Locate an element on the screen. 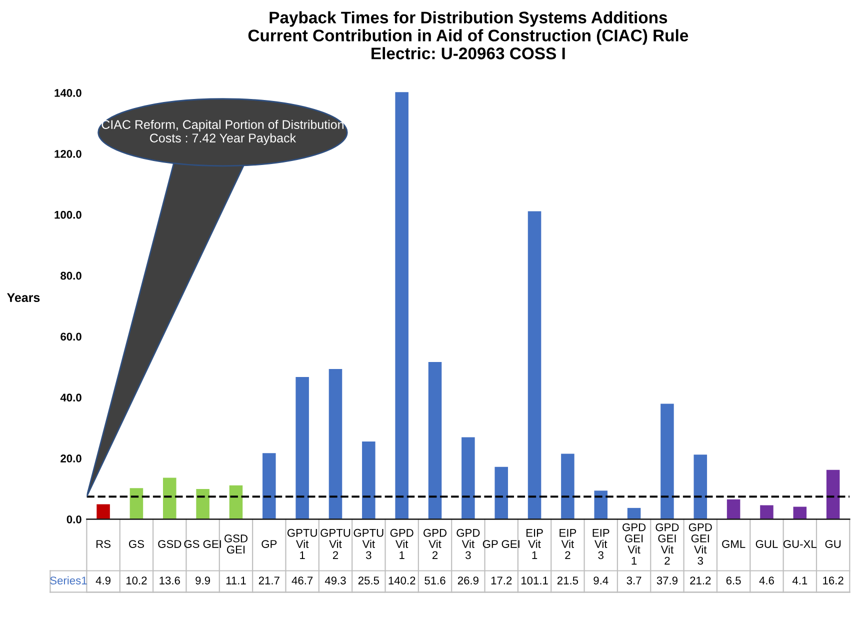 Image resolution: width=867 pixels, height=641 pixels. x-tick-label: GP GEI is located at coordinates (501, 544).